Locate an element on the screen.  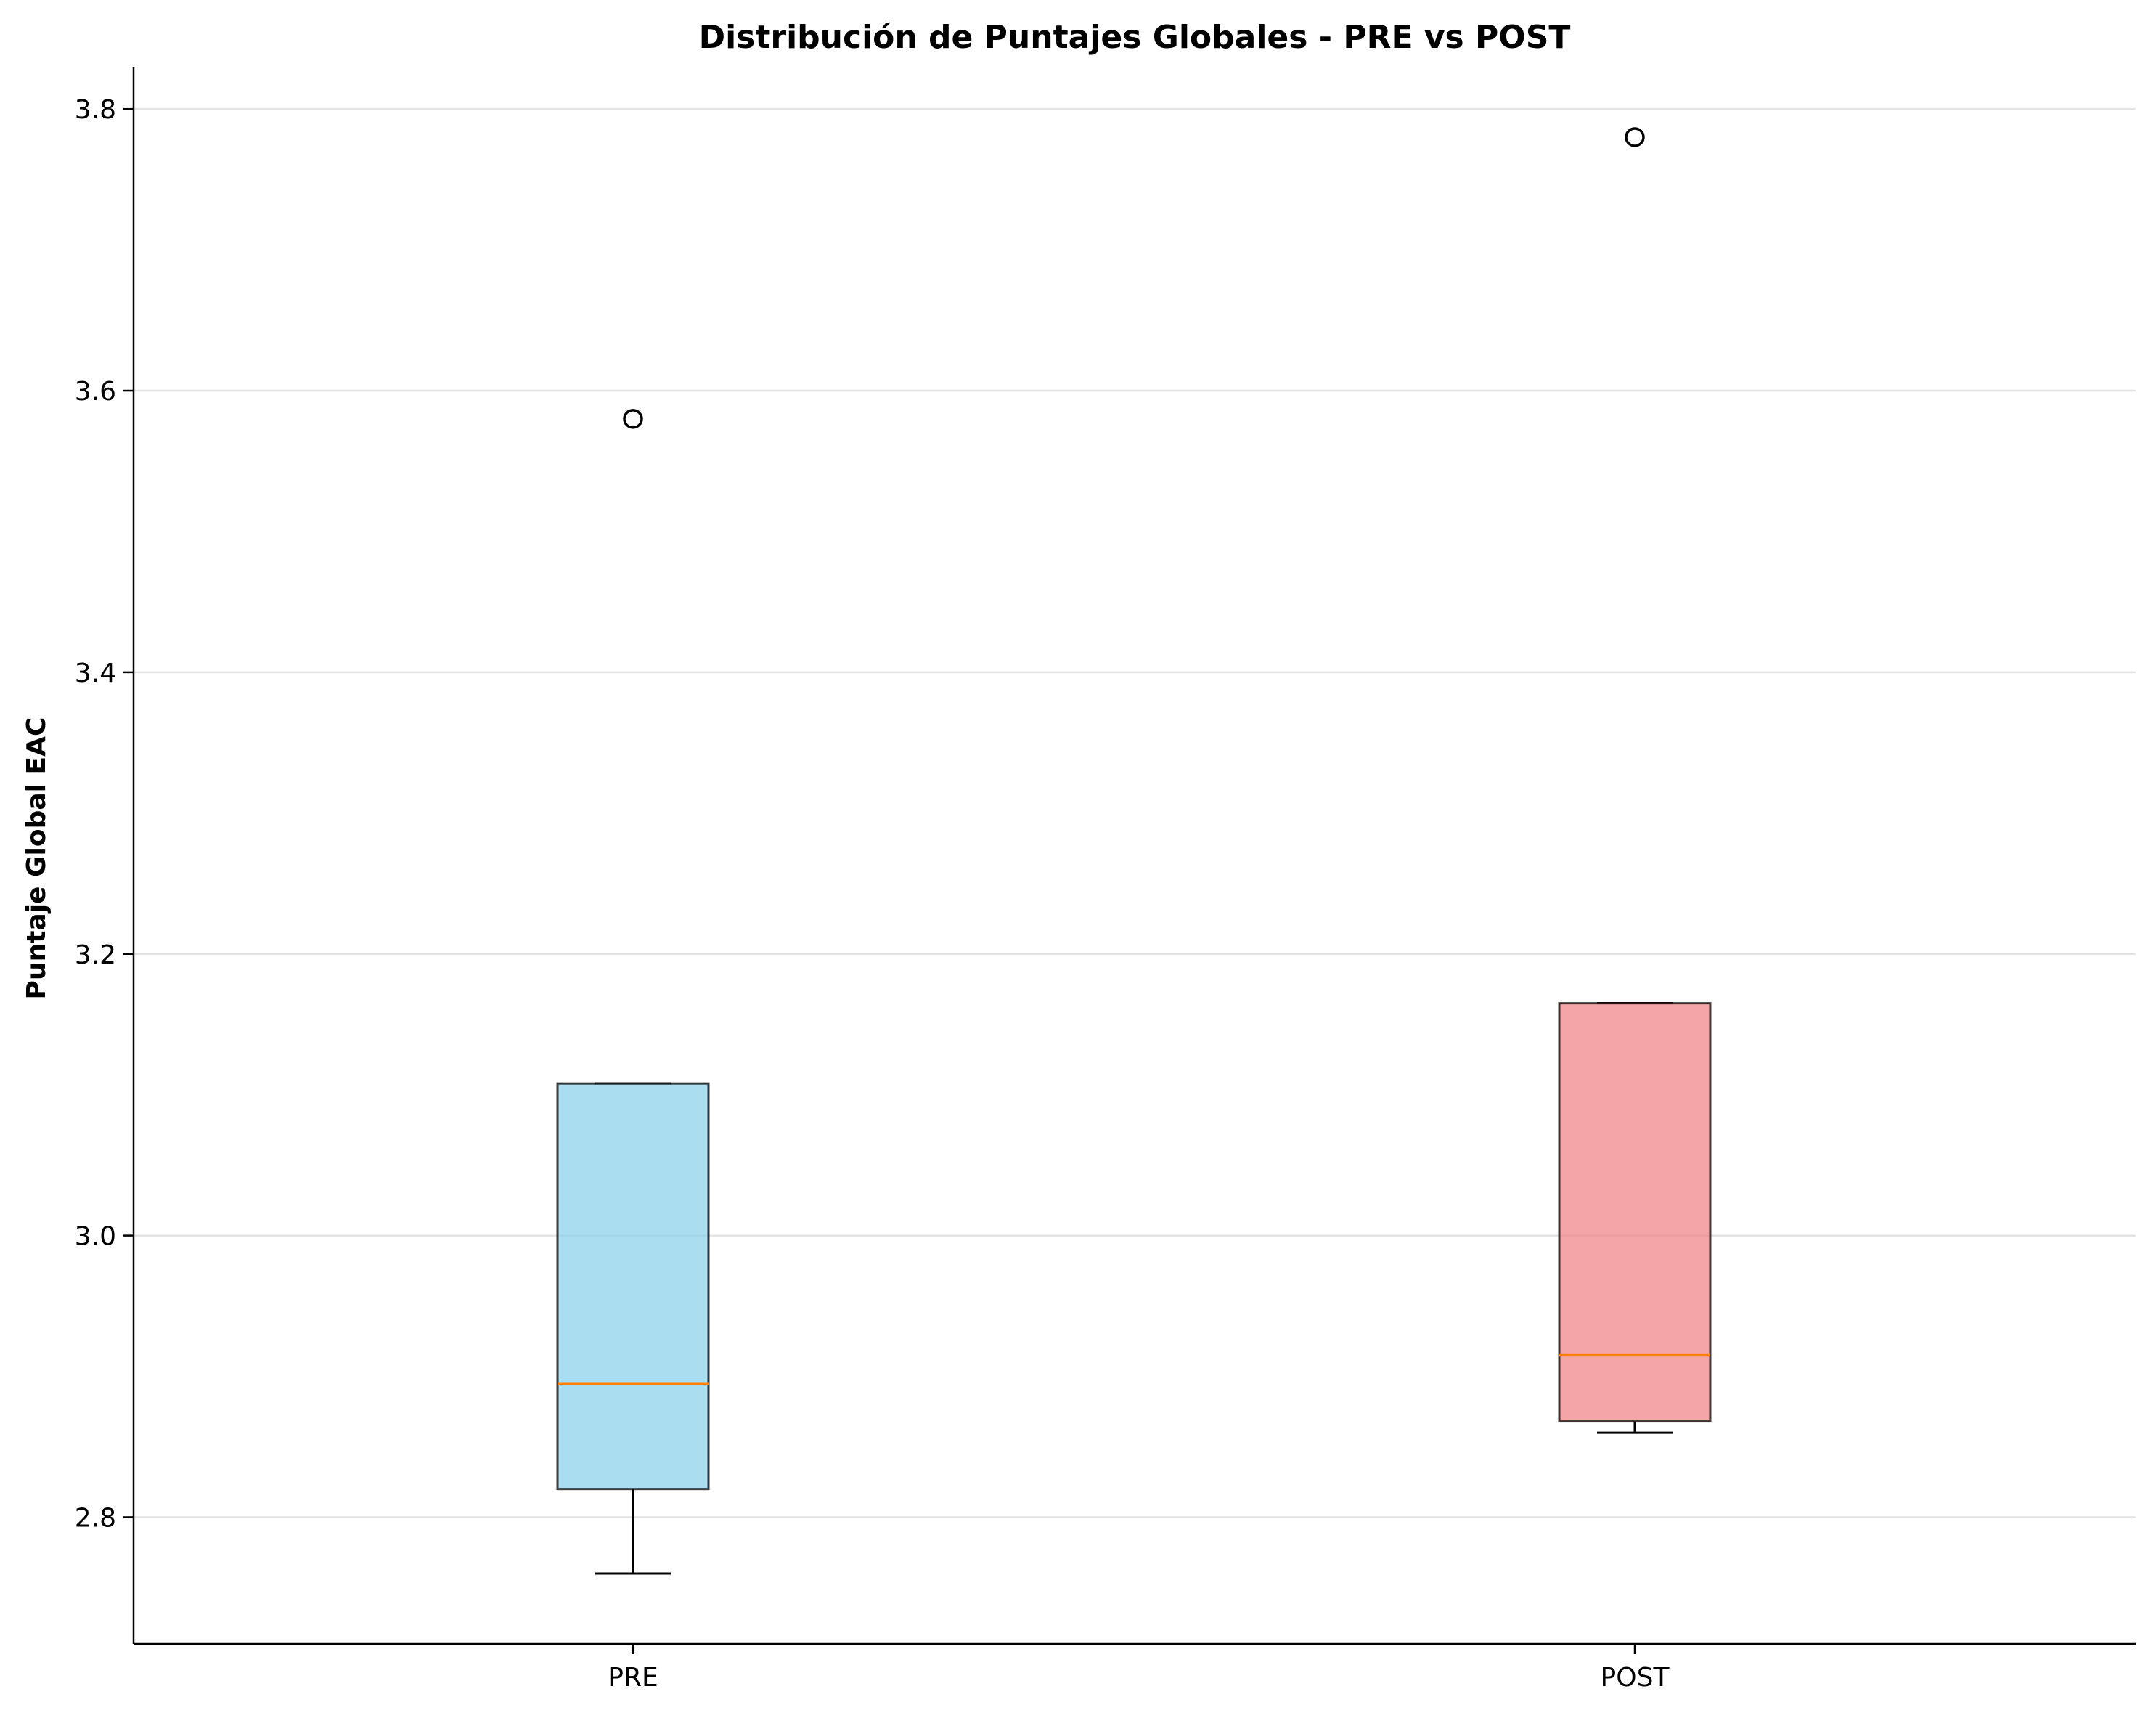
y-axis-ticks: 2.8 3.0 3.2 3.4 3.6 3.8 is located at coordinates (105, 814).